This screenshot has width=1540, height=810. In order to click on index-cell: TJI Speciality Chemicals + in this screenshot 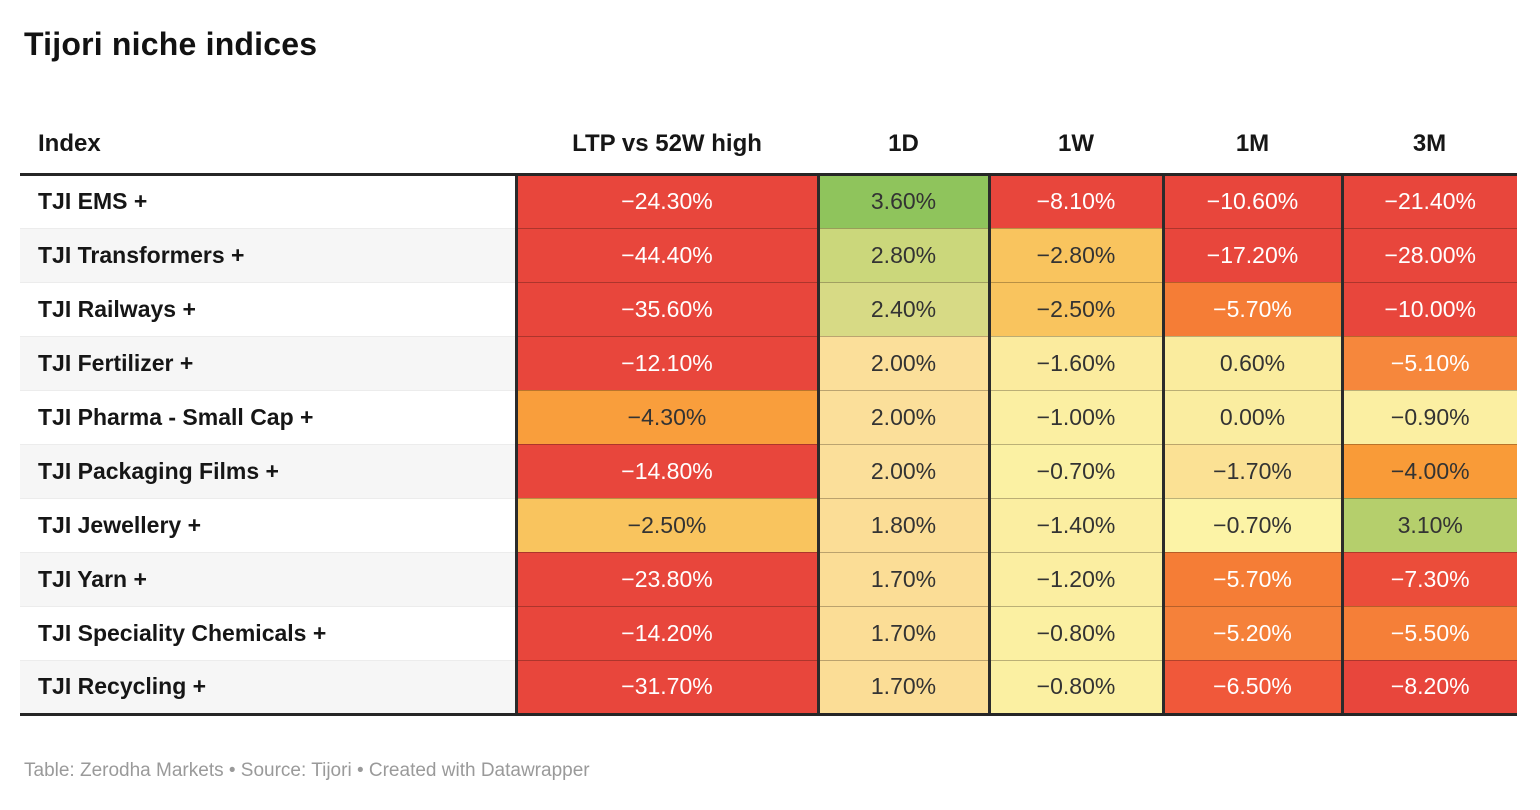, I will do `click(268, 632)`.